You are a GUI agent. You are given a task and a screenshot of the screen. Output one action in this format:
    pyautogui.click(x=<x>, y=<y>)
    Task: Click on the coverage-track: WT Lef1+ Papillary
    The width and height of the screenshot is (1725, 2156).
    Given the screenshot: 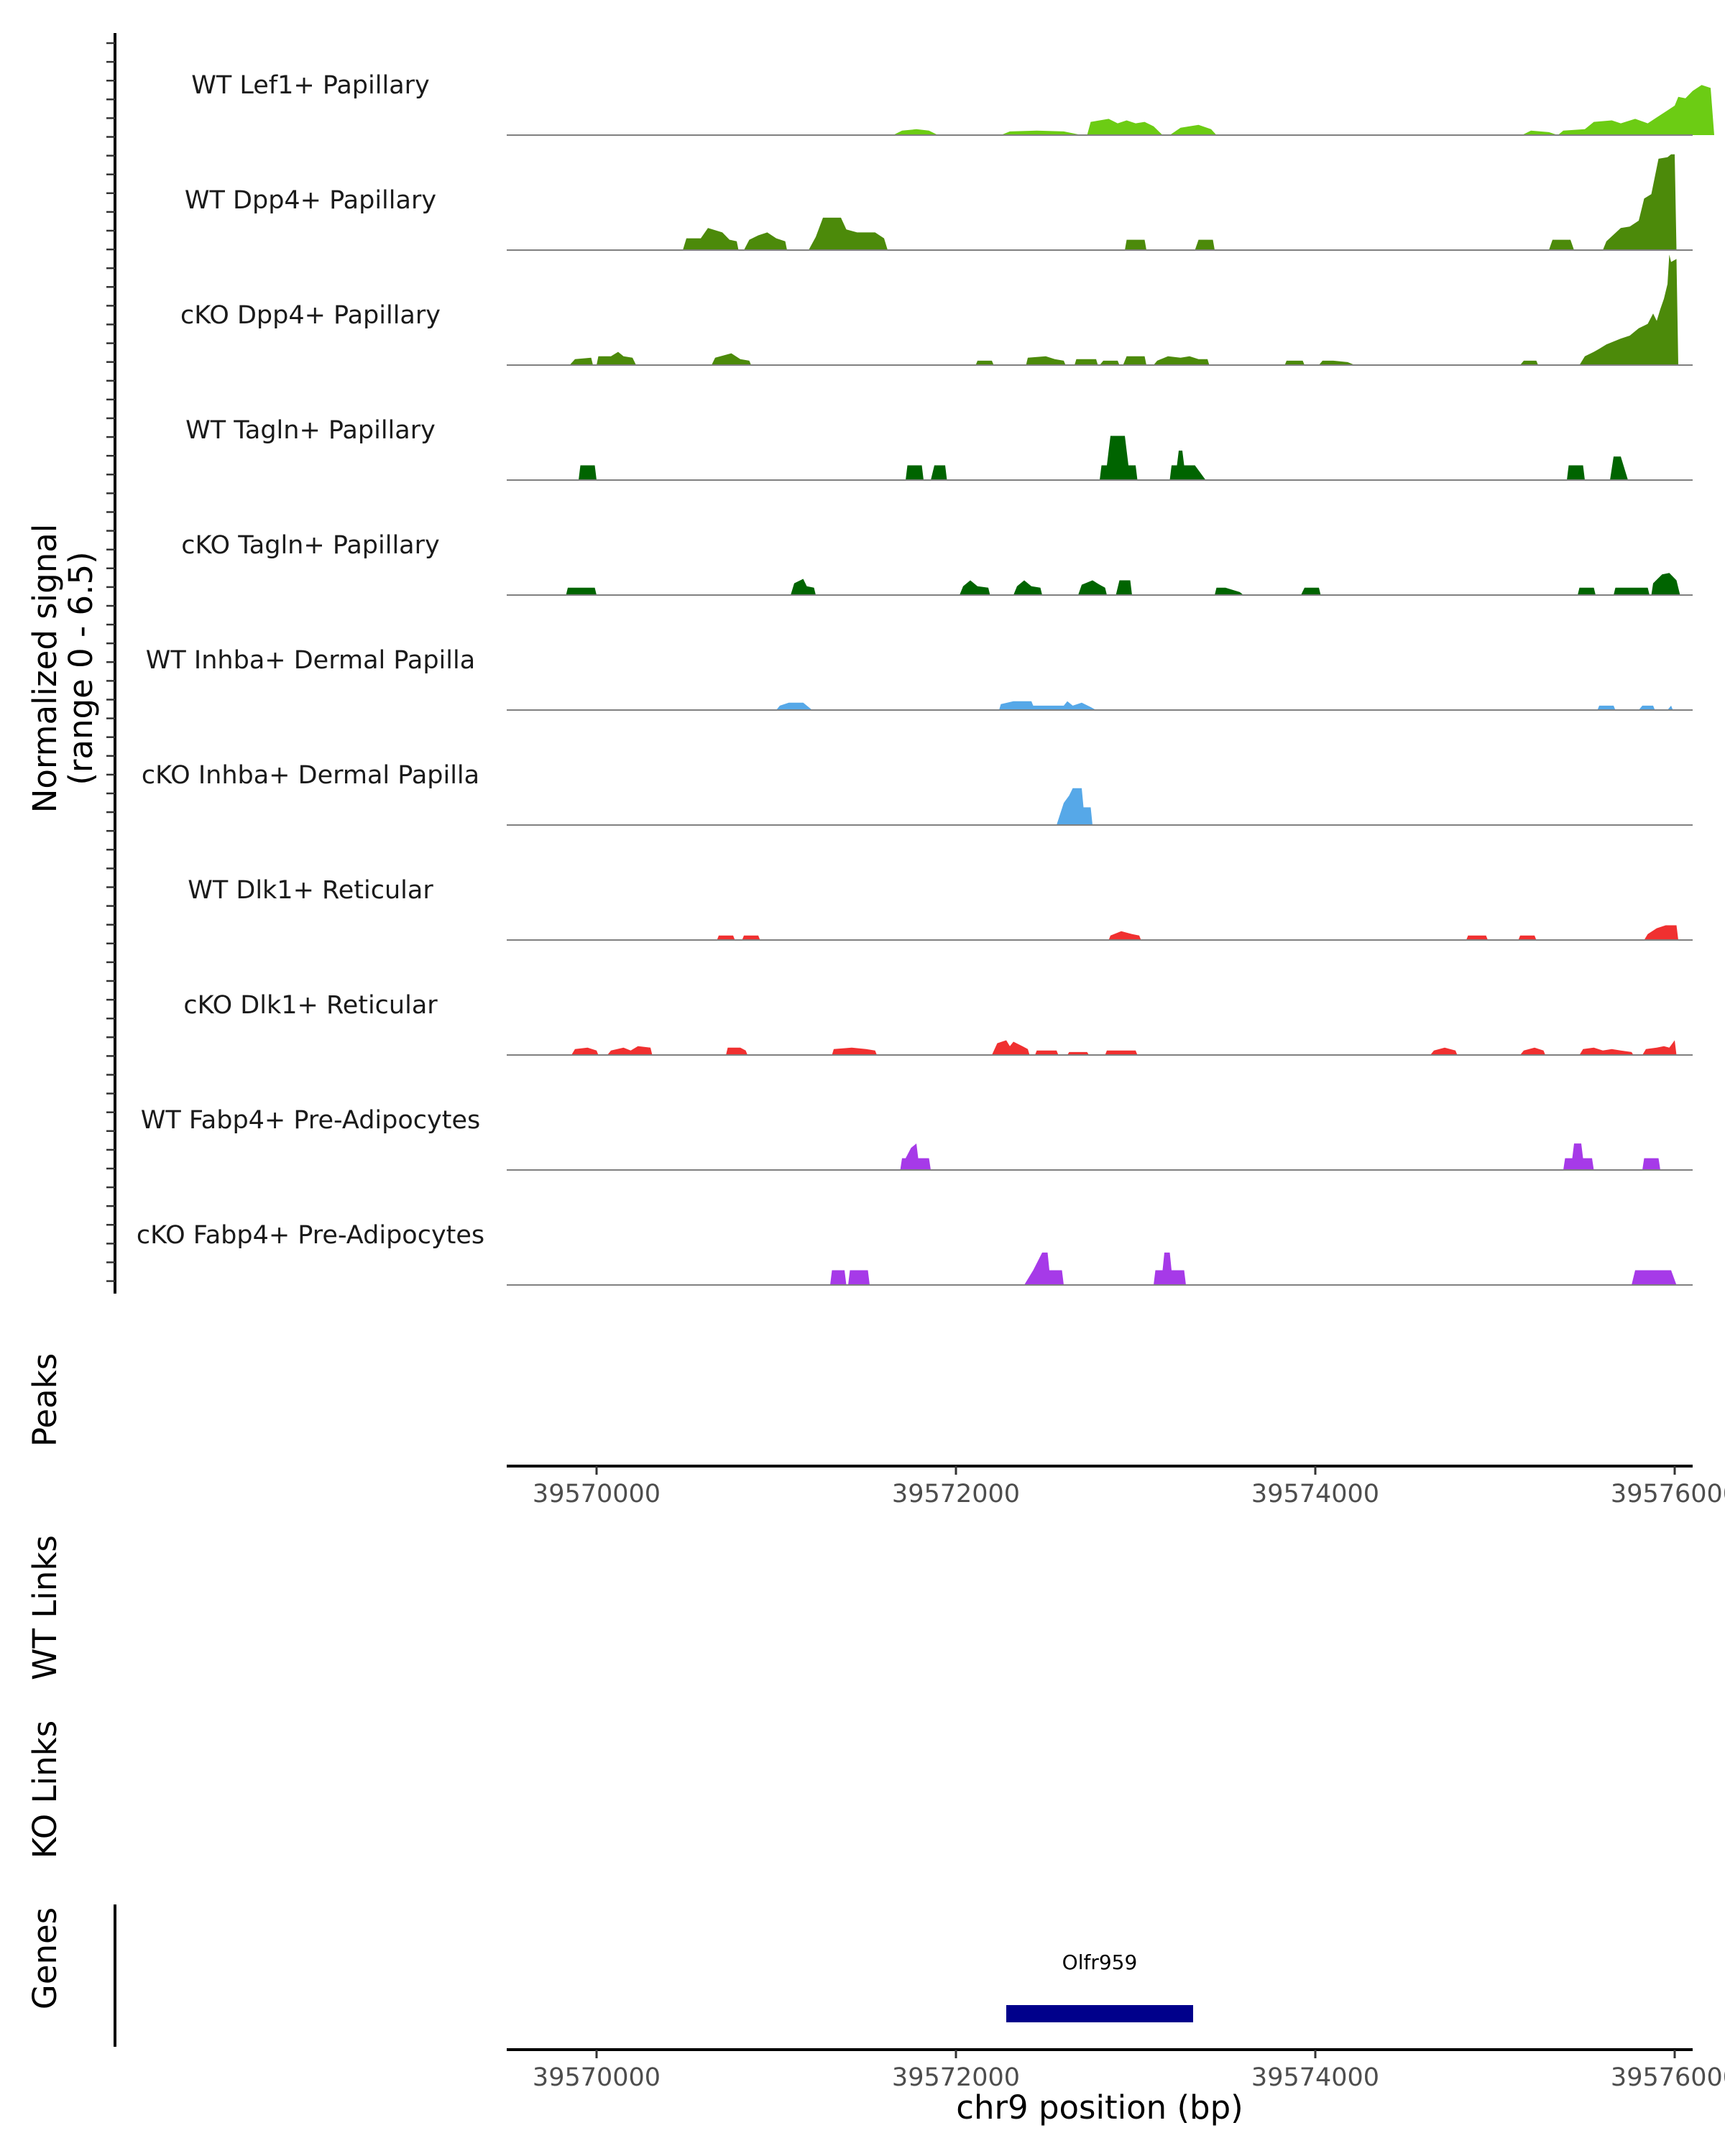 What is the action you would take?
    pyautogui.click(x=952, y=103)
    